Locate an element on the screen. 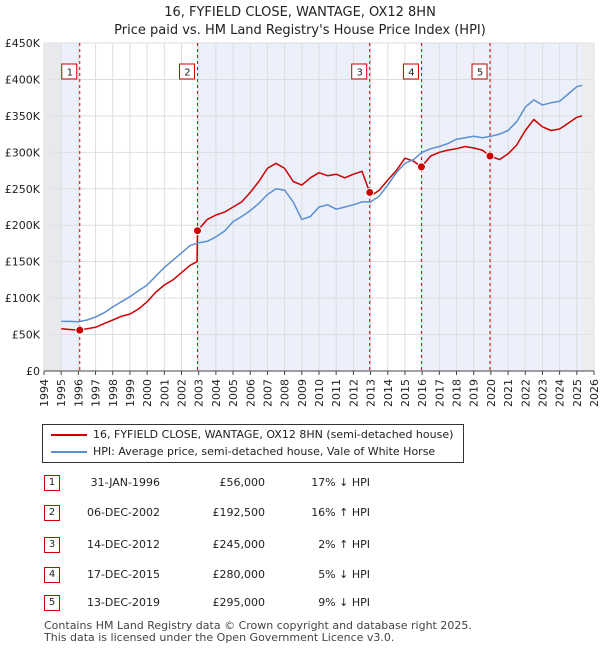  transaction-date: 13-DEC-2019 is located at coordinates (123, 602).